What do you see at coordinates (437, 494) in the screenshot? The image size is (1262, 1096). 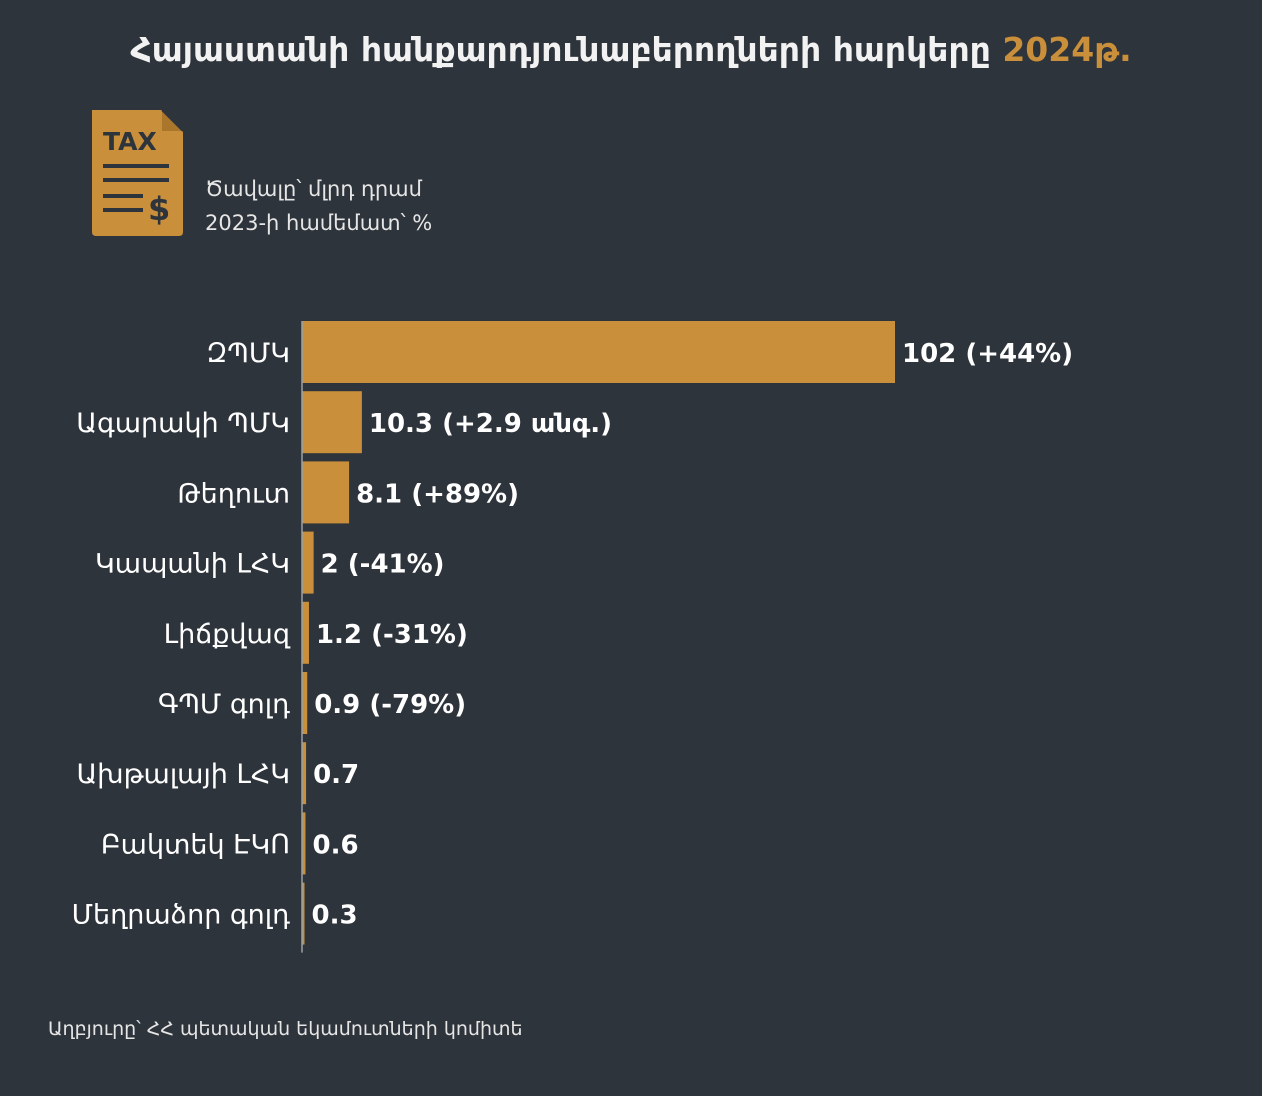 I see `data-label: 8.1 (+89%)` at bounding box center [437, 494].